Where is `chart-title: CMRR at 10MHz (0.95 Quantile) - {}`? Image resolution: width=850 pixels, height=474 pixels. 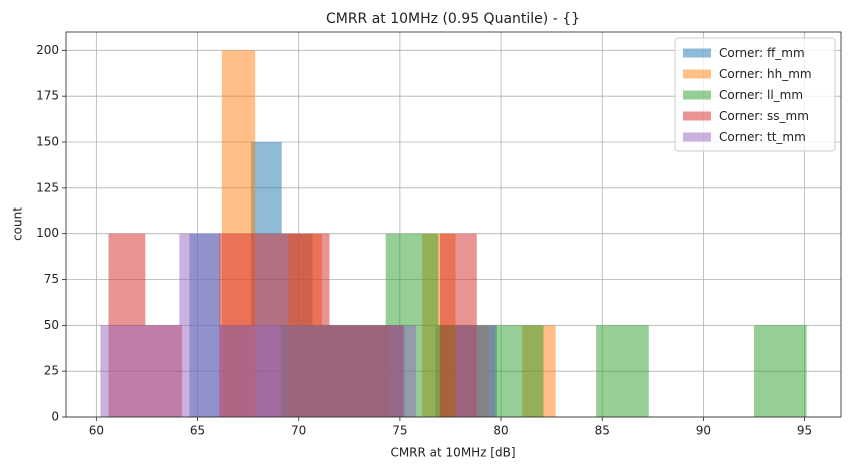
chart-title: CMRR at 10MHz (0.95 Quantile) - {} is located at coordinates (453, 19).